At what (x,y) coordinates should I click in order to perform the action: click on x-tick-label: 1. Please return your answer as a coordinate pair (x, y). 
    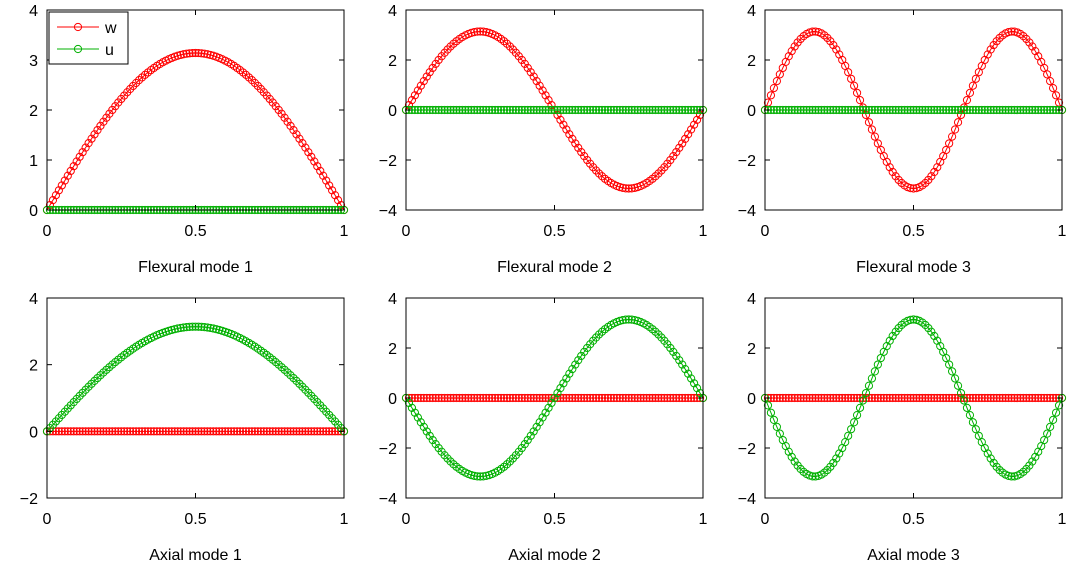
    Looking at the image, I should click on (344, 519).